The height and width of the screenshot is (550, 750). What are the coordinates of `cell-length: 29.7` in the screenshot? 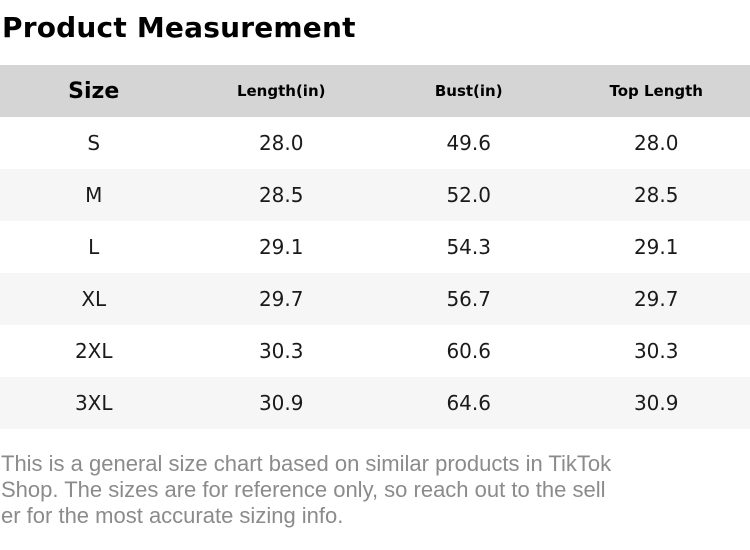 It's located at (281, 299).